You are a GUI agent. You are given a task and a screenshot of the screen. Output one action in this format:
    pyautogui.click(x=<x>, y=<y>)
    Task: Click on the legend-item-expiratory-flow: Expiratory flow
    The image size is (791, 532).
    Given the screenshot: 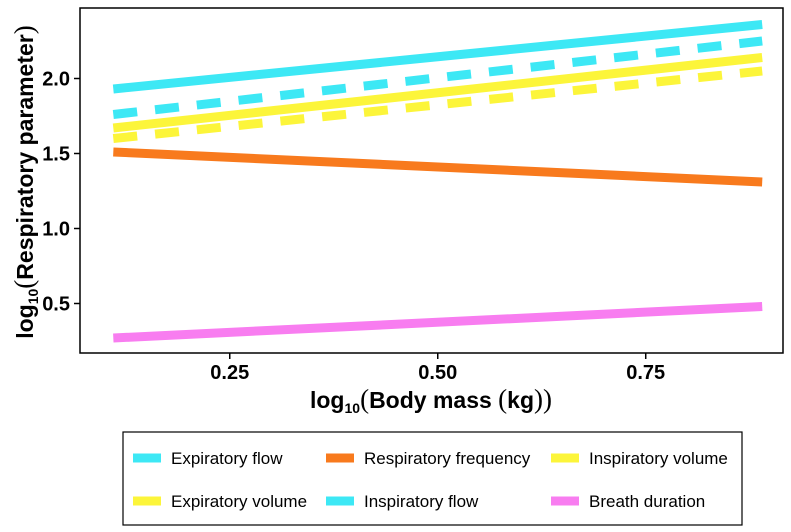 What is the action you would take?
    pyautogui.click(x=208, y=458)
    